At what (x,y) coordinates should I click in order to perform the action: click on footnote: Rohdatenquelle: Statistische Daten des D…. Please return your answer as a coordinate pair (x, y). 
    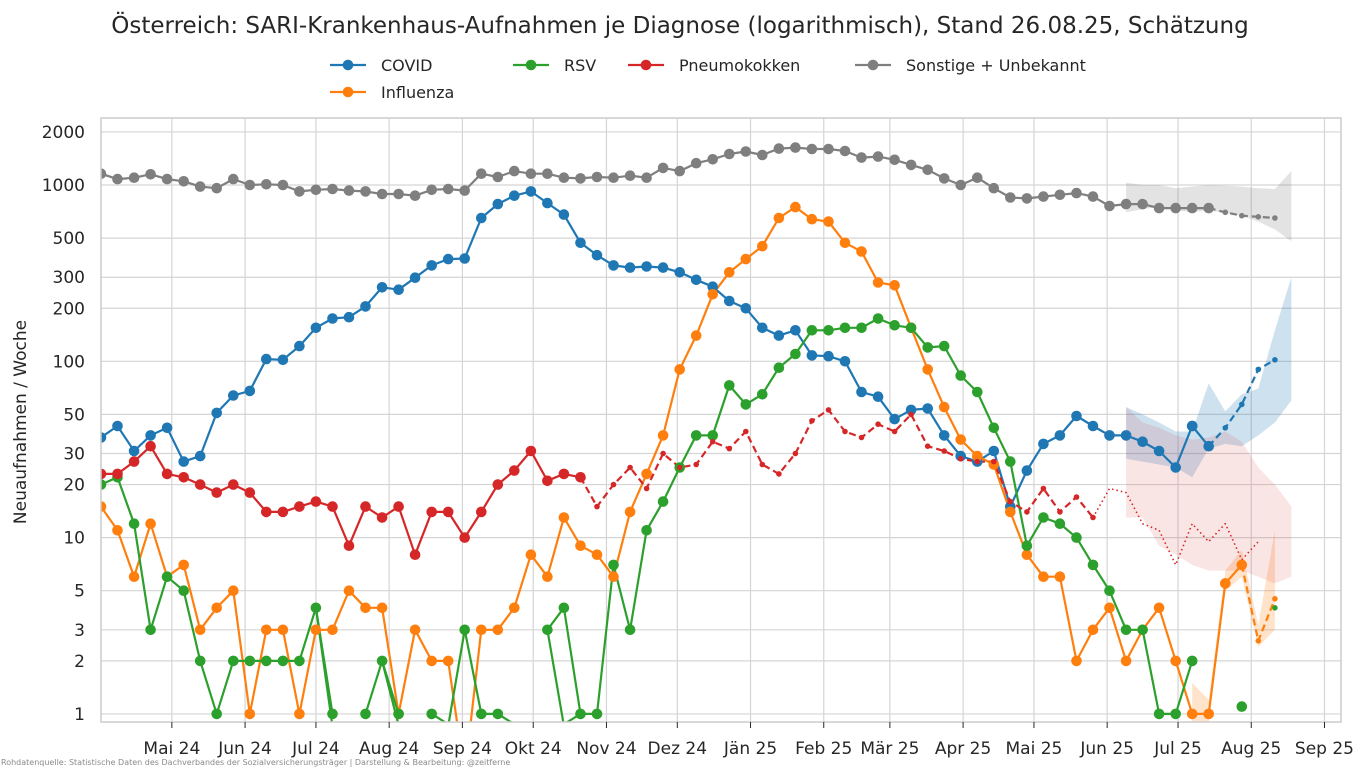
    Looking at the image, I should click on (255, 762).